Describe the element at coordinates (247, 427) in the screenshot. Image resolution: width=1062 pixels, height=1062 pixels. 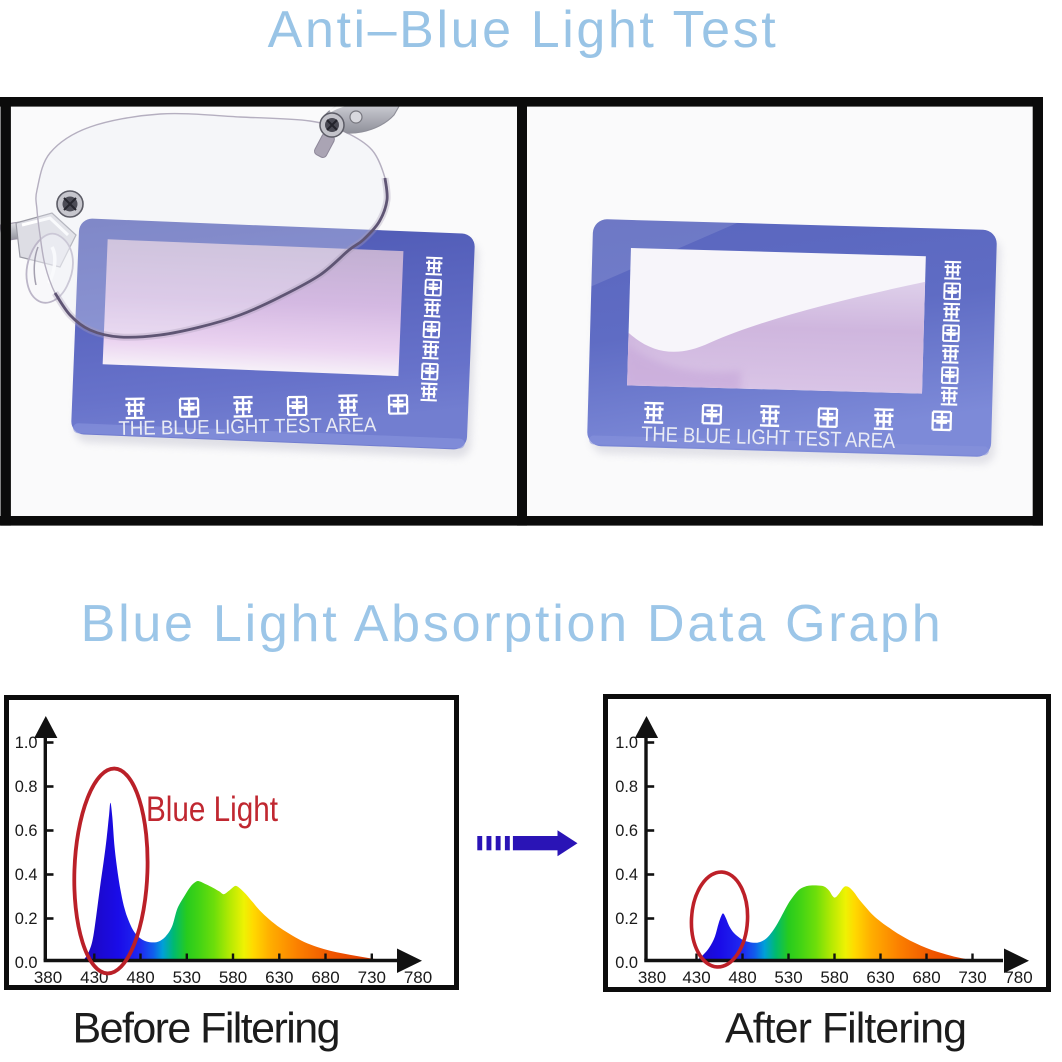
I see `svg-text: THE BLUE LIGHT TEST AREA` at that location.